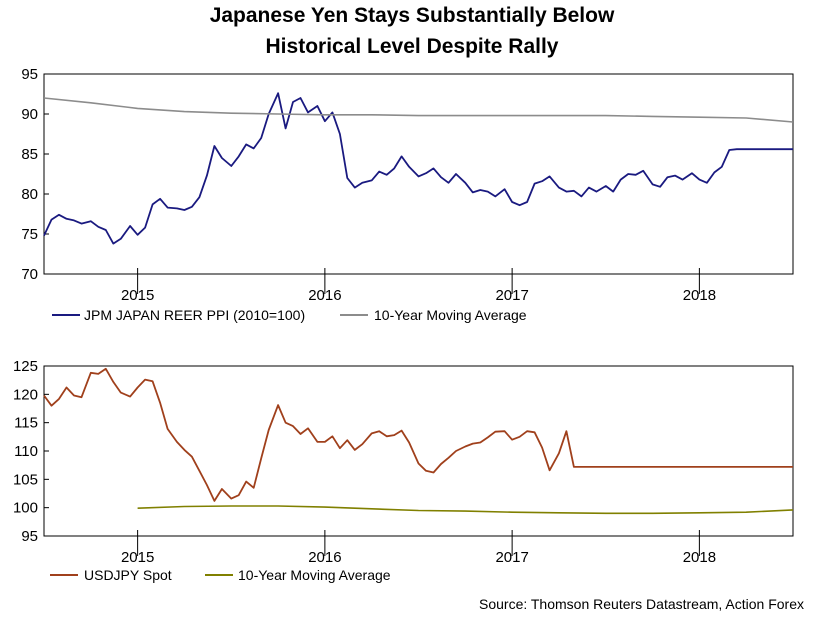  Describe the element at coordinates (25, 366) in the screenshot. I see `y-tick-label: 125` at that location.